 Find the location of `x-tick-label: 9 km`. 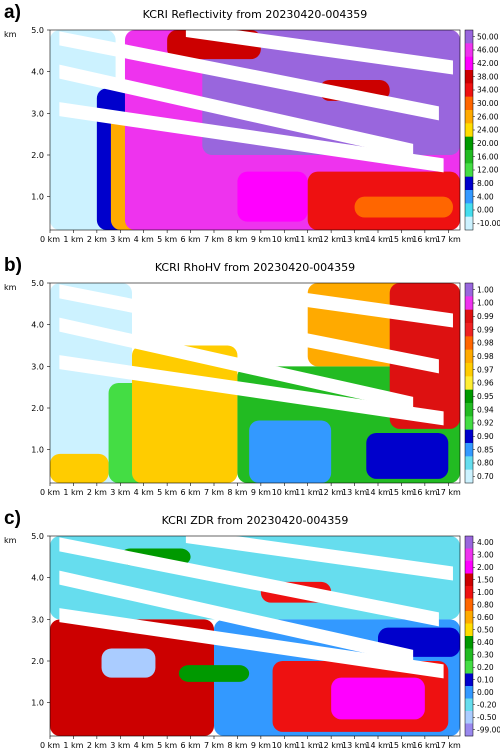

x-tick-label: 9 km is located at coordinates (261, 492).